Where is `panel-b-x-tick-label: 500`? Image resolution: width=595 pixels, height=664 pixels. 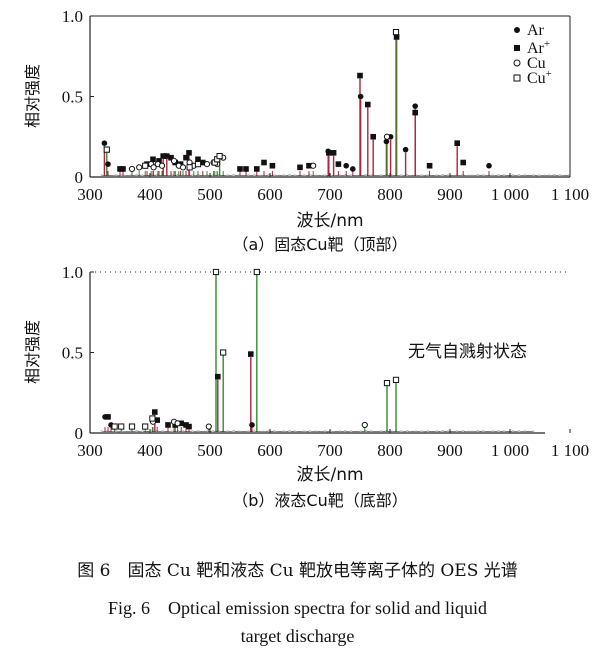
panel-b-x-tick-label: 500 is located at coordinates (210, 450).